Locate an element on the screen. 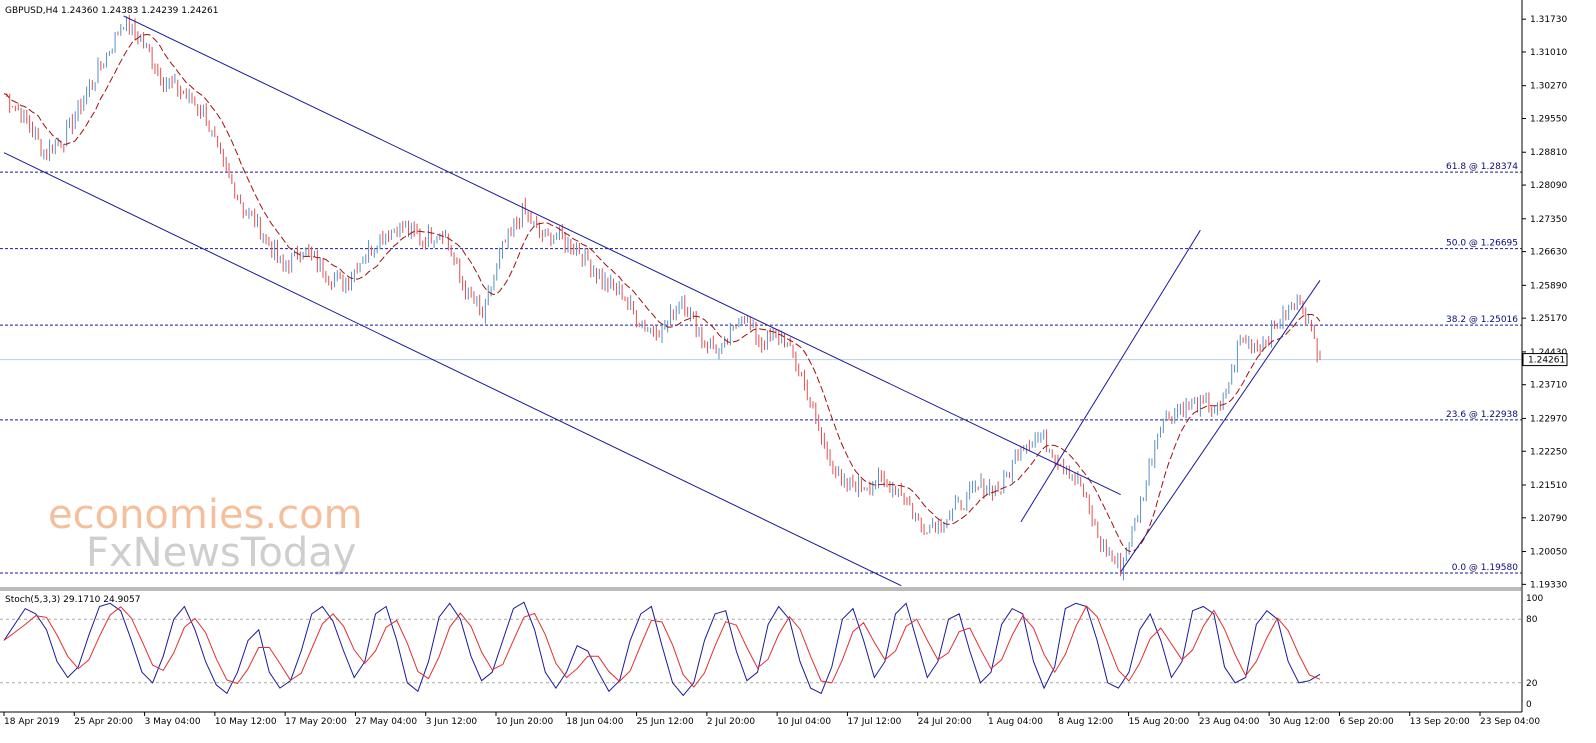 This screenshot has width=1596, height=743. x-axis-tick-label: 23 Sep 04:00 is located at coordinates (1510, 722).